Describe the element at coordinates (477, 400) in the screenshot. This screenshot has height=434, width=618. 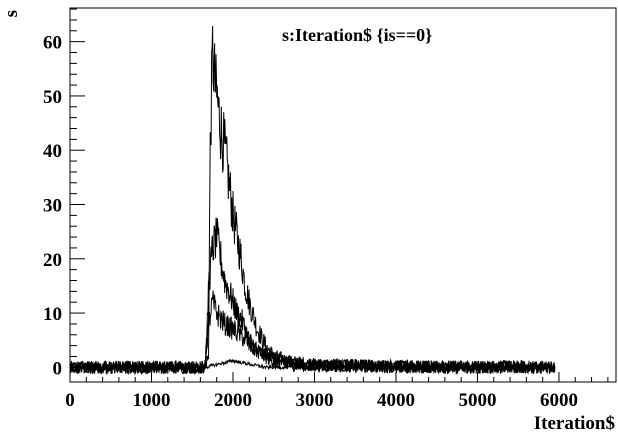
I see `x-tick-label: 5000` at that location.